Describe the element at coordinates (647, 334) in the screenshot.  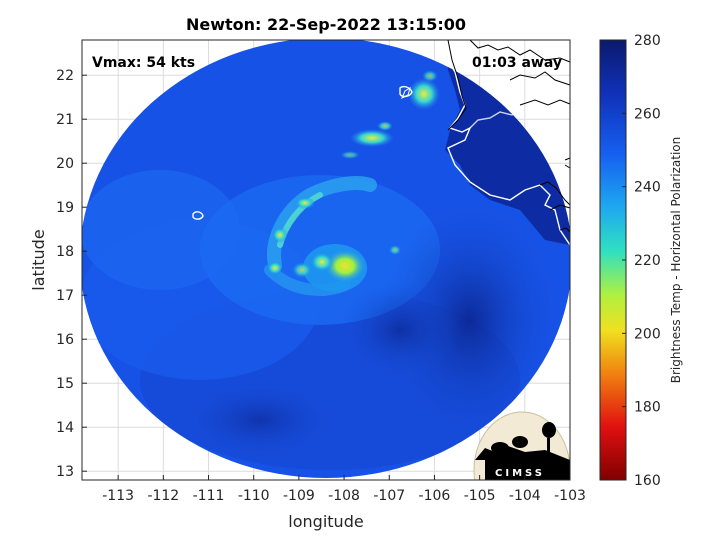
I see `colorbar-tick-label: 200` at that location.